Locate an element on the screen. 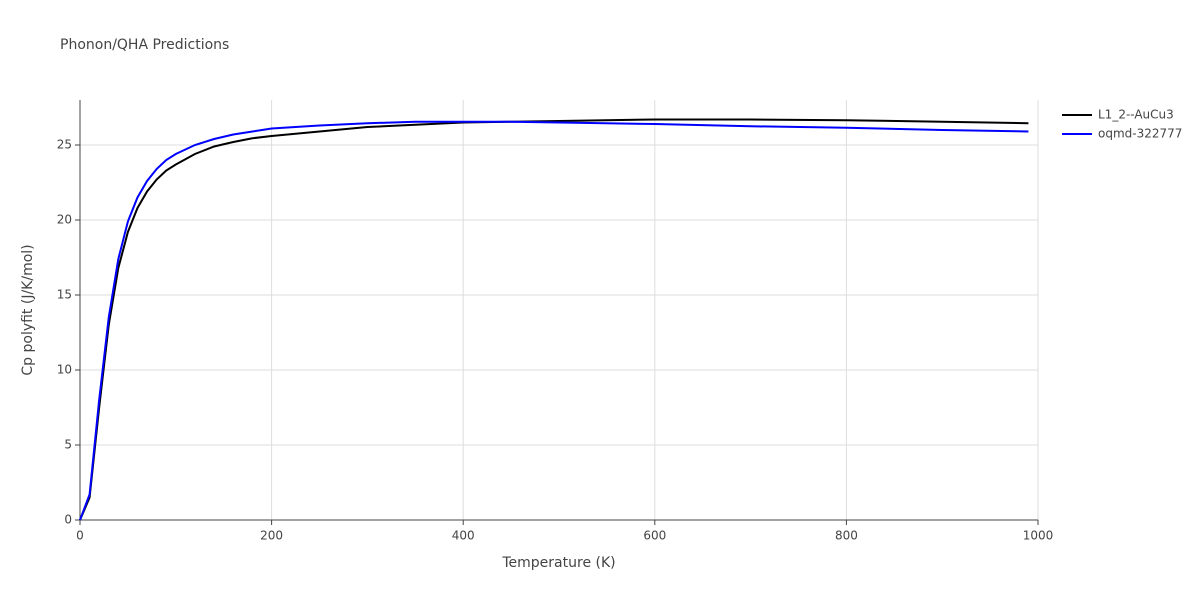  y-tick-label: 20 is located at coordinates (64, 220).